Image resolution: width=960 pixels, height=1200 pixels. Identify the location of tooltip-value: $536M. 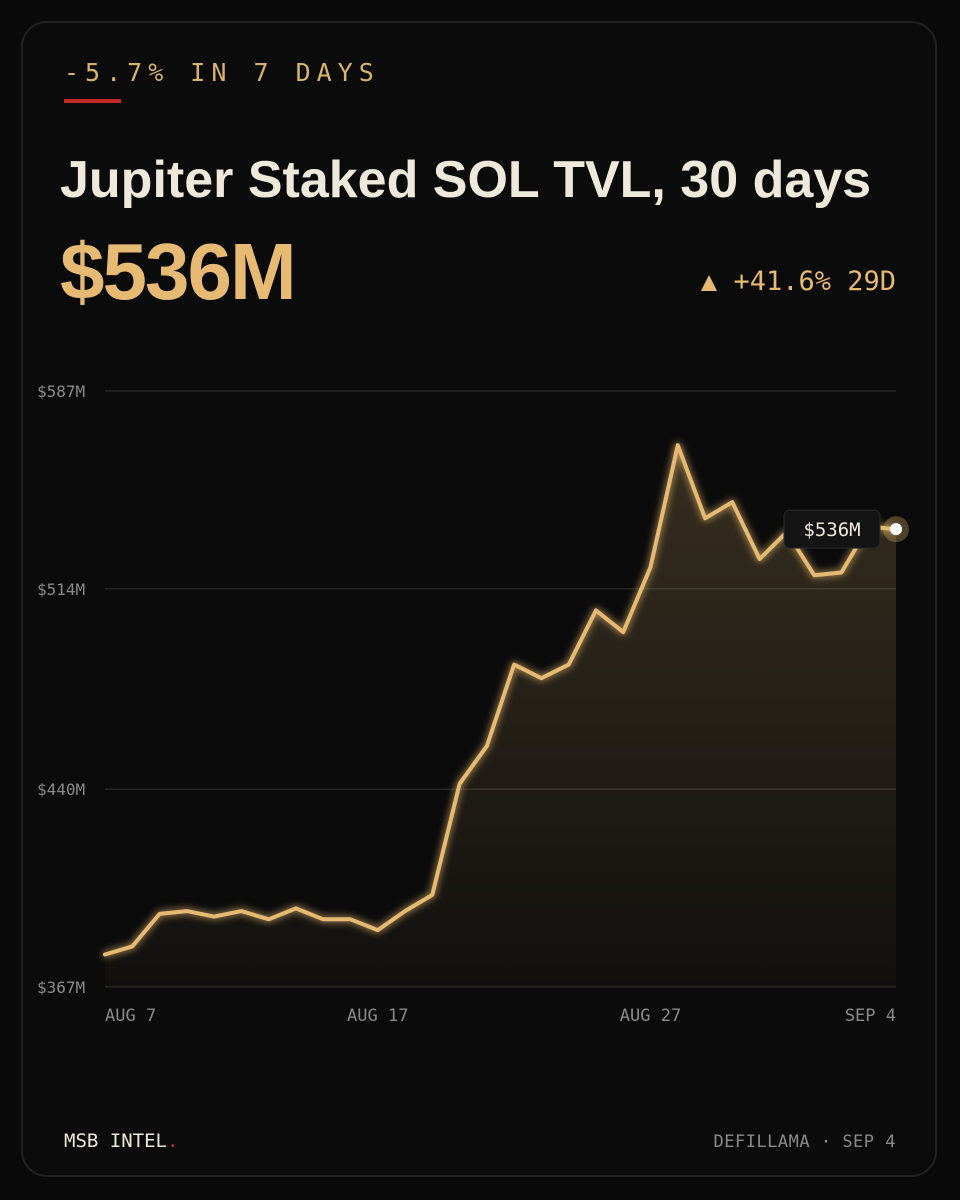
(831, 530).